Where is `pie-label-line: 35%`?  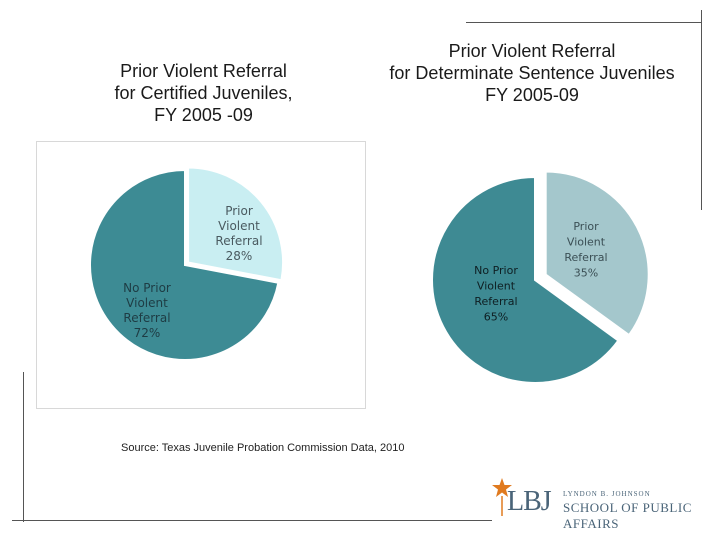 pie-label-line: 35% is located at coordinates (586, 273).